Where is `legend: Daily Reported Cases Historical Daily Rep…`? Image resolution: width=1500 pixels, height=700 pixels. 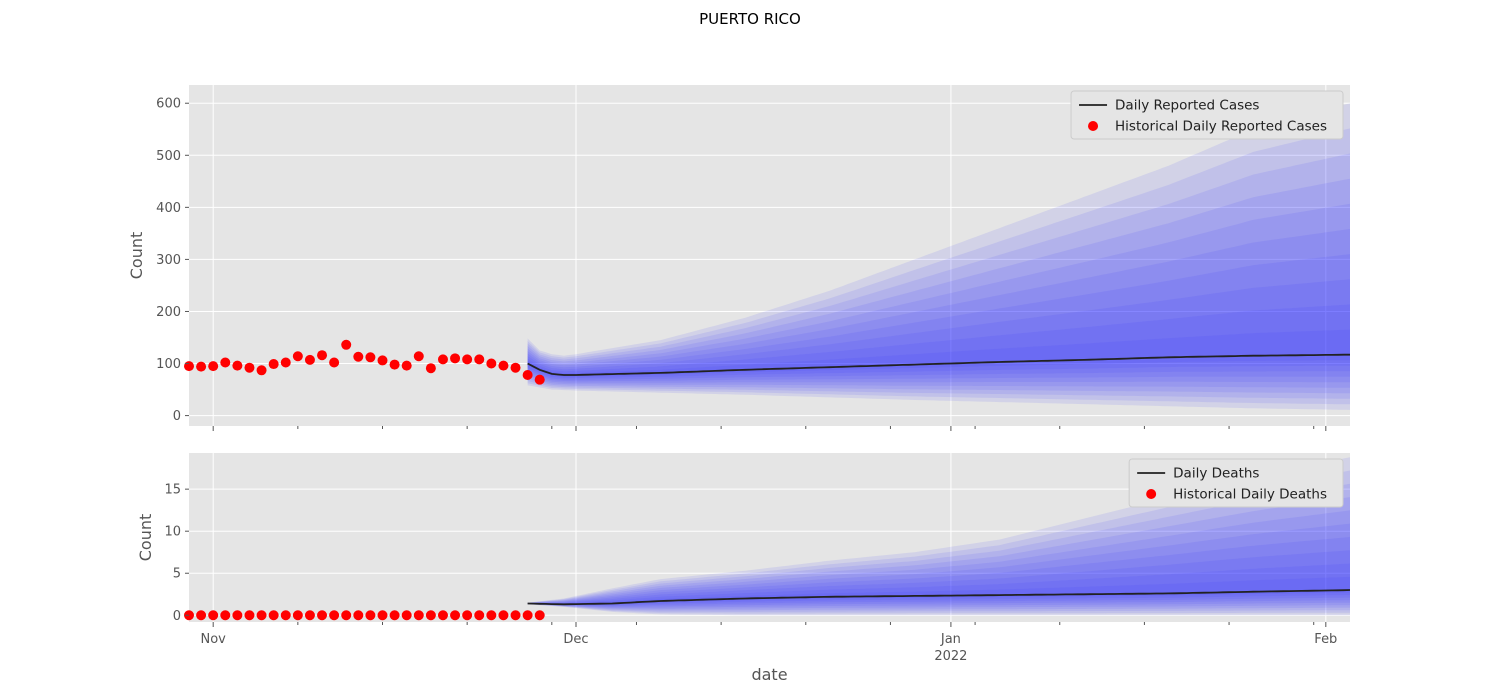 legend: Daily Reported Cases Historical Daily Rep… is located at coordinates (1207, 115).